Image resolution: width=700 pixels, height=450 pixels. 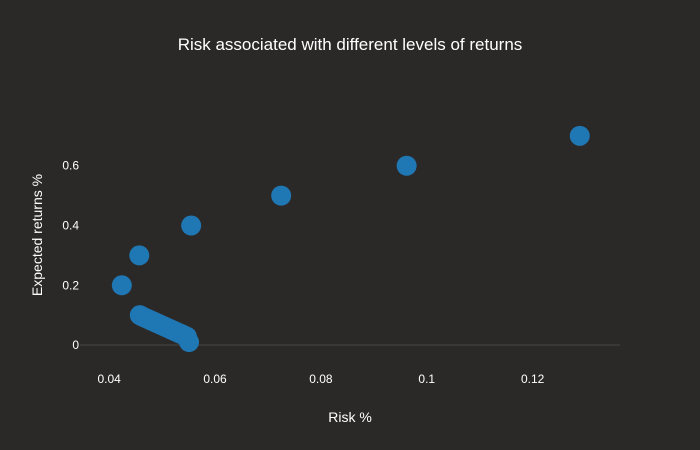 What do you see at coordinates (75, 345) in the screenshot?
I see `y-tick-label: 0` at bounding box center [75, 345].